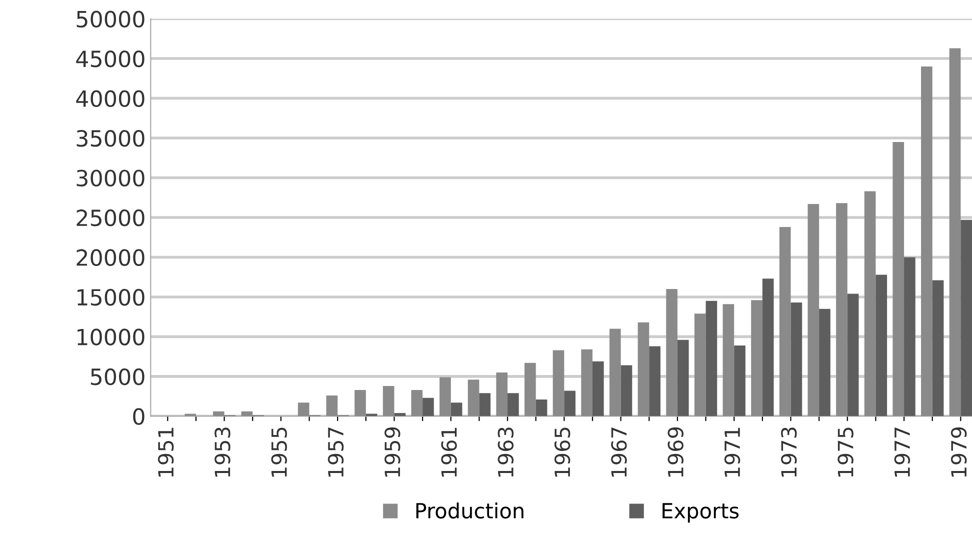 The image size is (972, 537). Describe the element at coordinates (117, 377) in the screenshot. I see `y-tick-label: 5000` at that location.